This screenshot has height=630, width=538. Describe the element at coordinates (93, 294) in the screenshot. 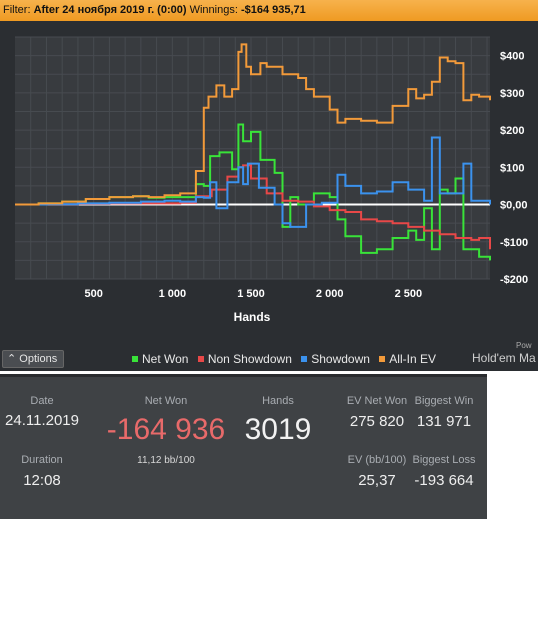

I see `x-tick-label: 500` at that location.